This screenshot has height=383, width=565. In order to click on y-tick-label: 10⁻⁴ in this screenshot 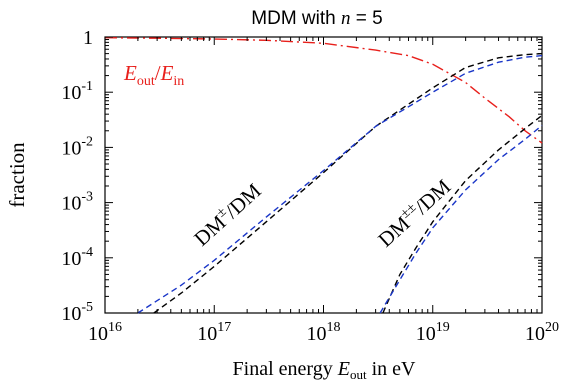, I will do `click(77, 257)`.